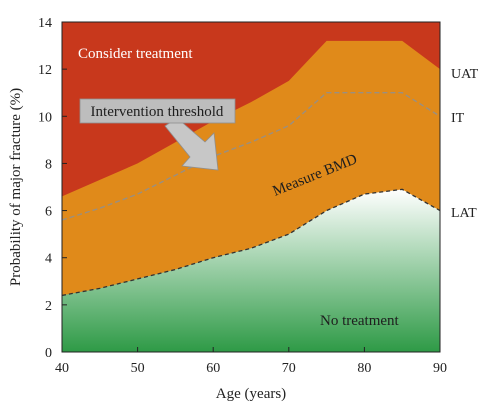 This screenshot has height=418, width=500. I want to click on right-label-lat: LAT, so click(464, 213).